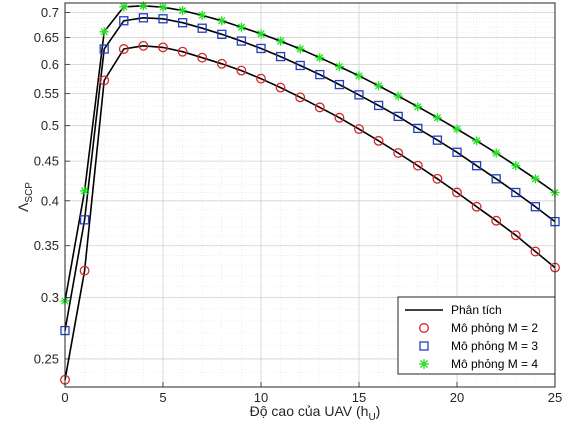 This screenshot has height=431, width=567. Describe the element at coordinates (494, 364) in the screenshot. I see `legend-label-m4: Mô phỏng M = 4` at that location.